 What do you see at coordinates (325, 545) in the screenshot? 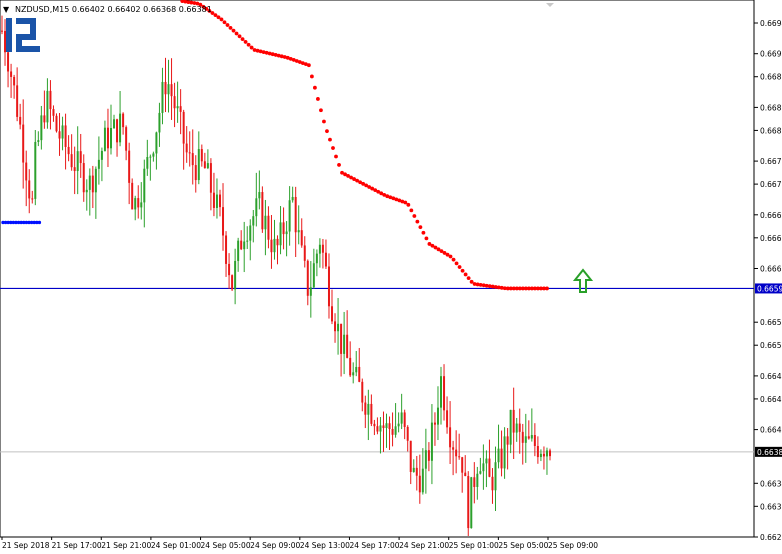
I see `x-tick-label: 24 Sep 13:00` at bounding box center [325, 545].